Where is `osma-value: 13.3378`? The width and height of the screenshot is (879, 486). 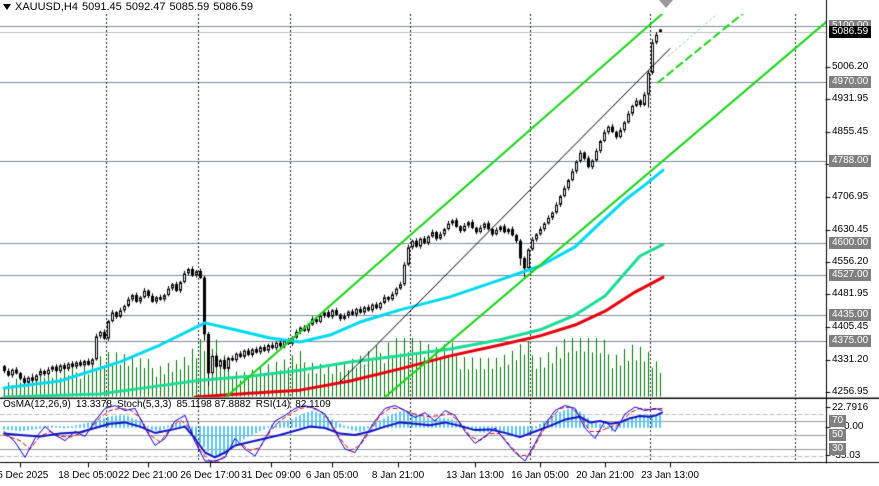
osma-value: 13.3378 is located at coordinates (93, 404).